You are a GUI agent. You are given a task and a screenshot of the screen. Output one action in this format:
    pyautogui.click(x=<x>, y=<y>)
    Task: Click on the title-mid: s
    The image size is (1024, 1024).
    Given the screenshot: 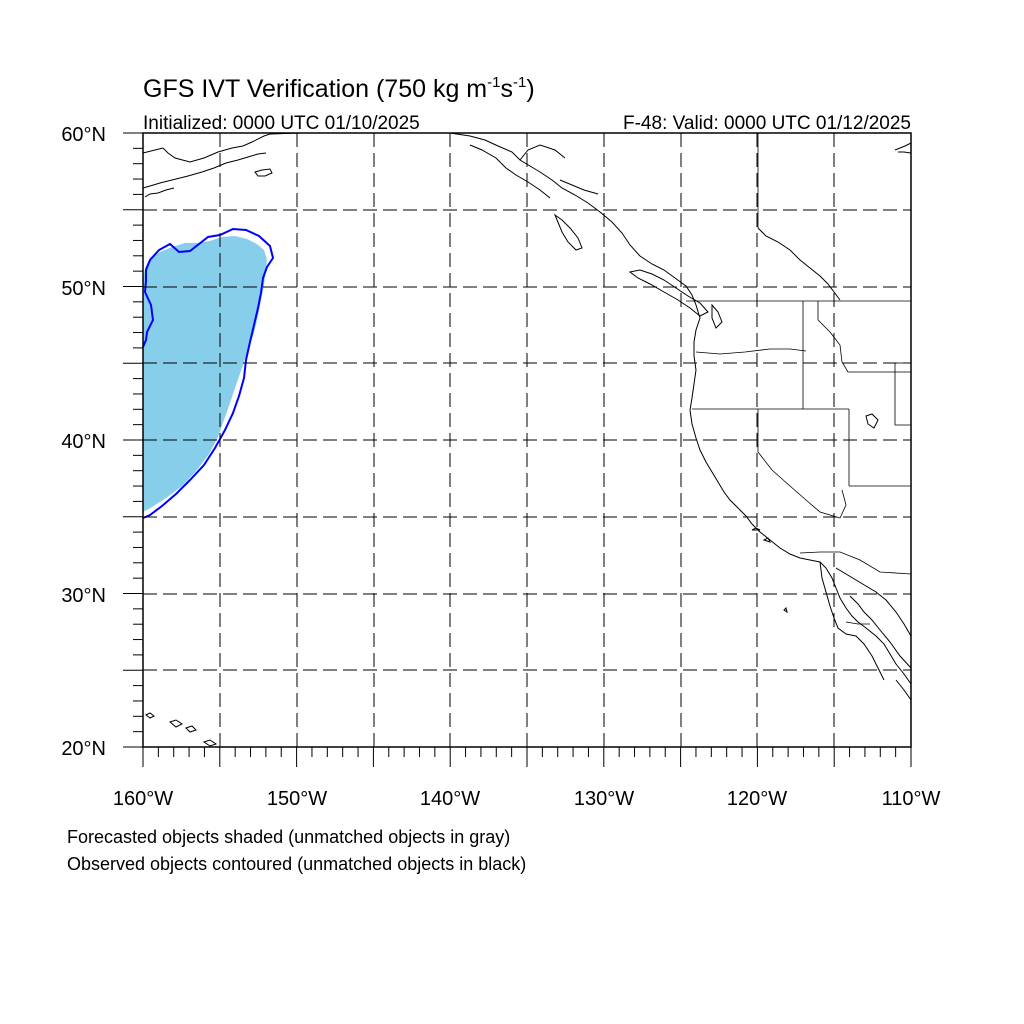 What is the action you would take?
    pyautogui.click(x=506, y=89)
    